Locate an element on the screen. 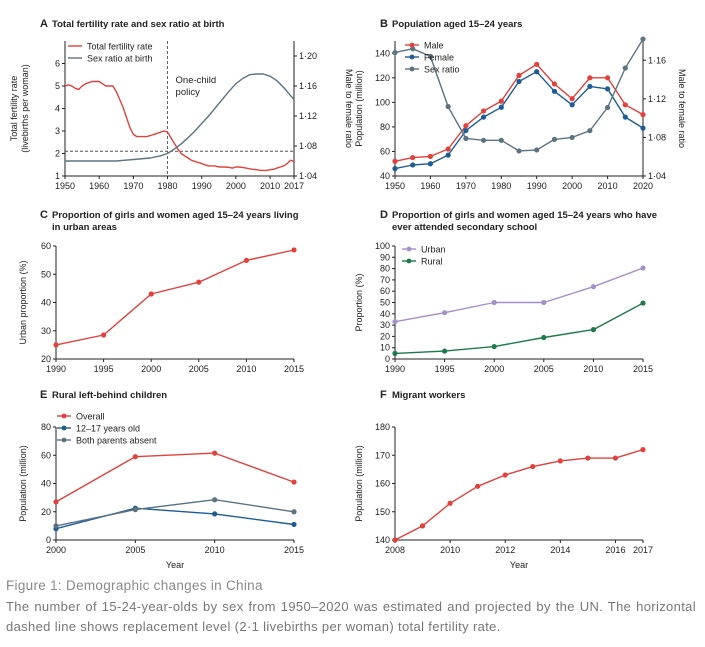  y-tick-label: 140 is located at coordinates (382, 540).